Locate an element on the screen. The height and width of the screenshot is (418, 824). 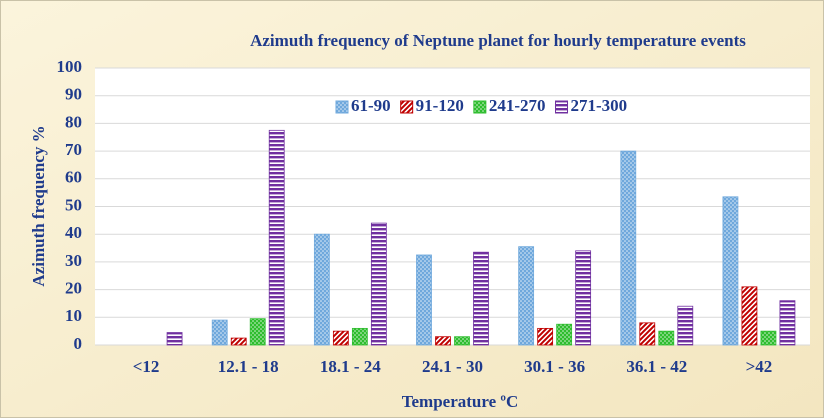
y-tick-label: 100 is located at coordinates (70, 66).